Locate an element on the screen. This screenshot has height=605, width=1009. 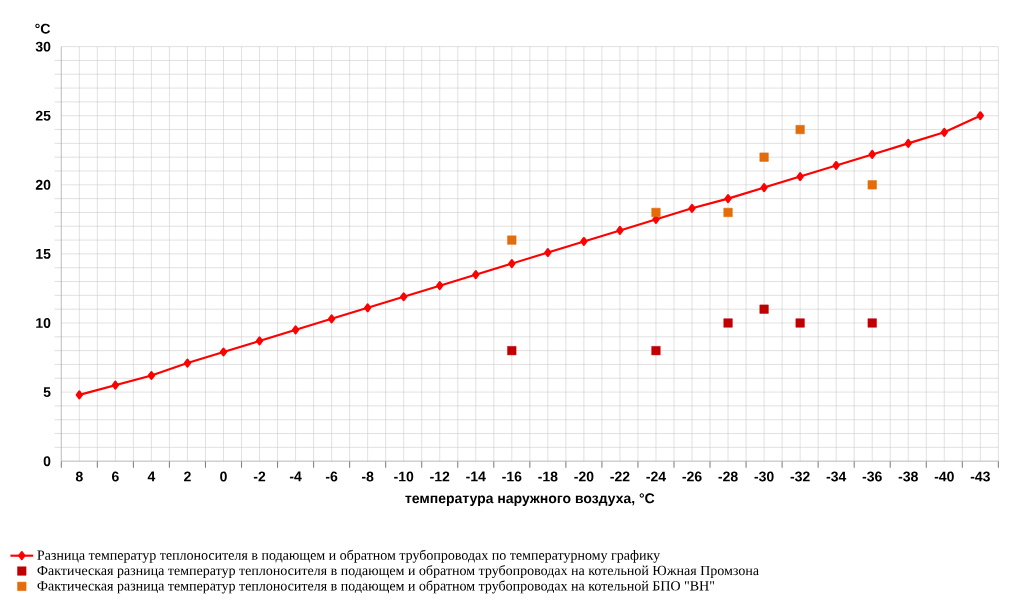
y-tick-label: 5 is located at coordinates (47, 392).